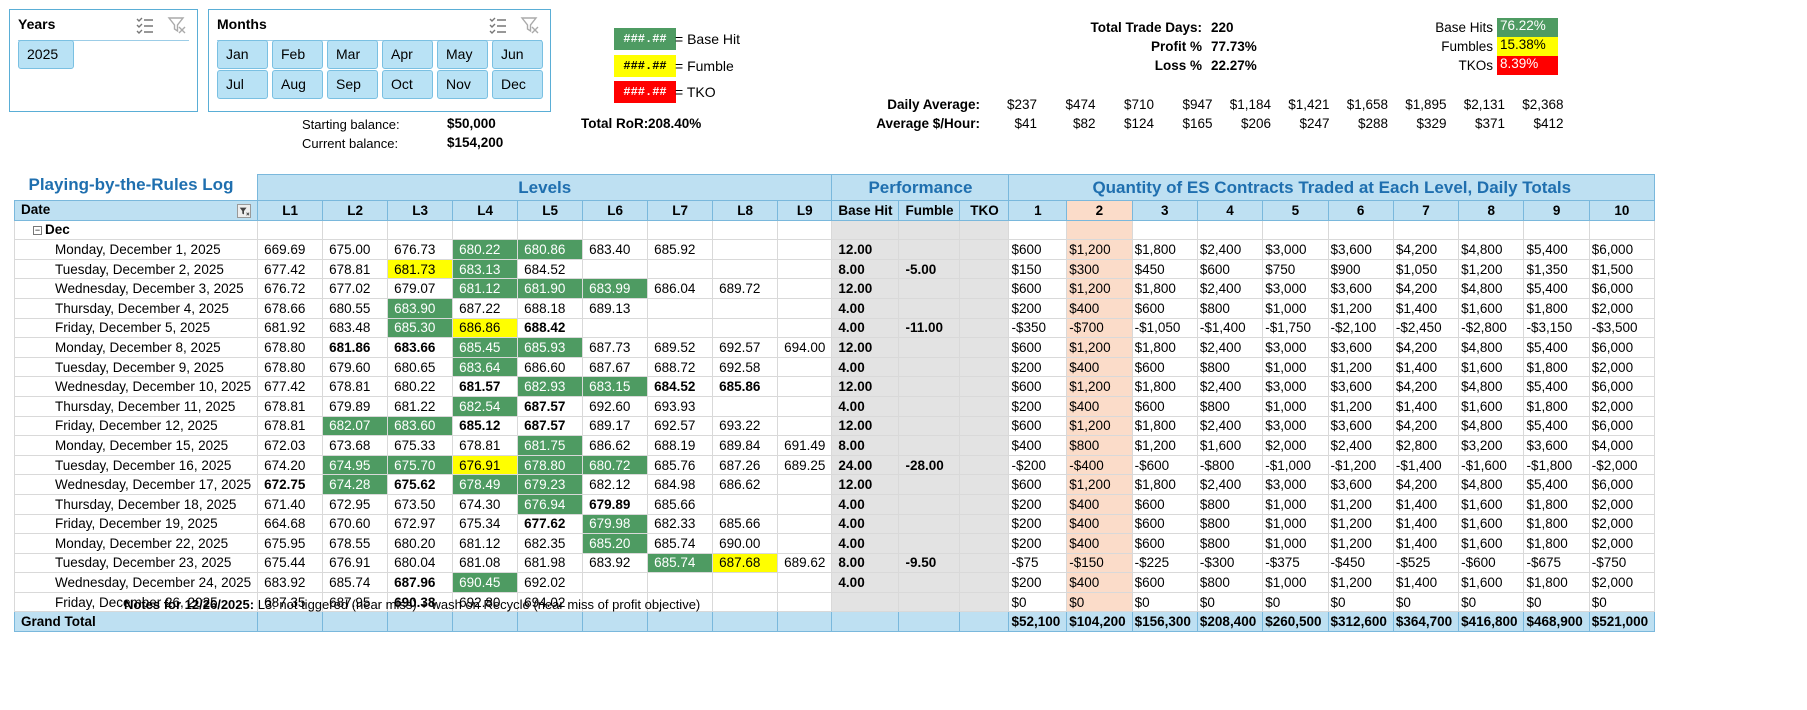 This screenshot has height=710, width=1807. Describe the element at coordinates (420, 249) in the screenshot. I see `level-cell: 676.73` at that location.